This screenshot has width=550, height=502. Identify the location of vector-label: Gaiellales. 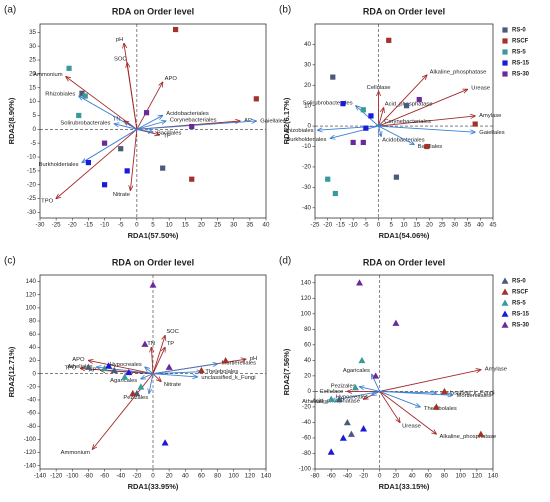
(492, 133).